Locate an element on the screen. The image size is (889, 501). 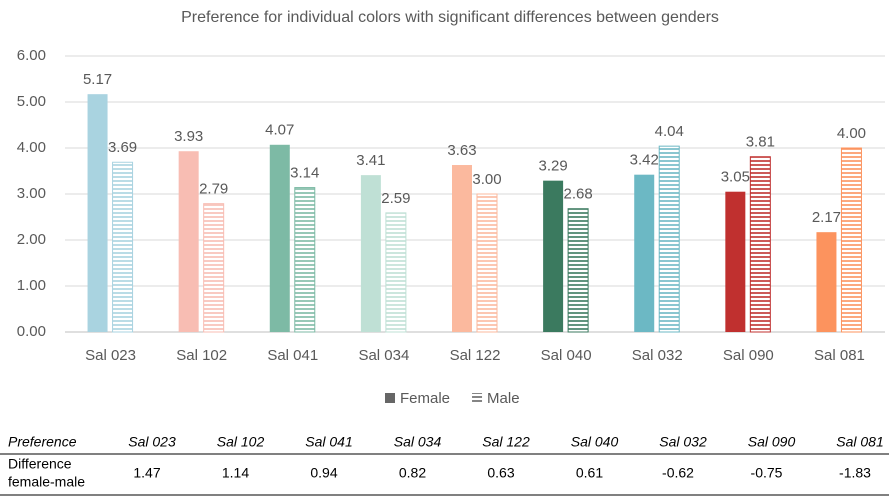
y-tick-label: 6.00 is located at coordinates (31, 55).